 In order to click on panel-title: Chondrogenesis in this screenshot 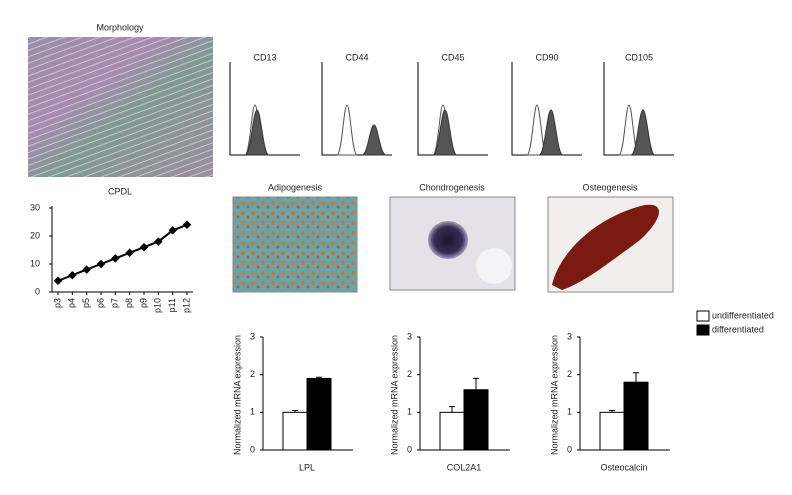, I will do `click(452, 187)`.